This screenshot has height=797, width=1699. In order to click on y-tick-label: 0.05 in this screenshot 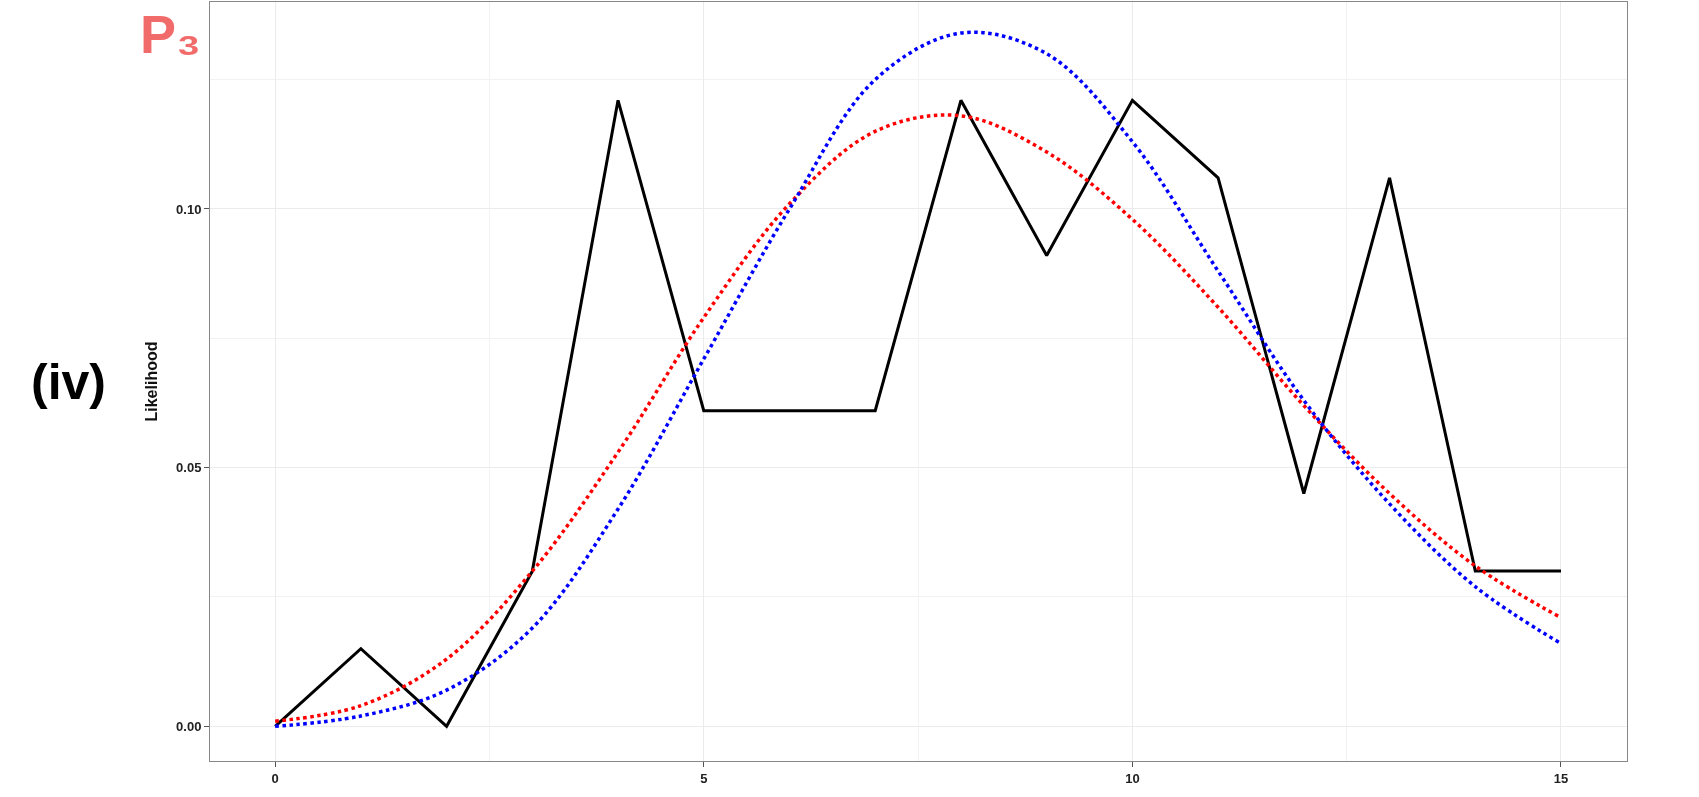, I will do `click(189, 468)`.